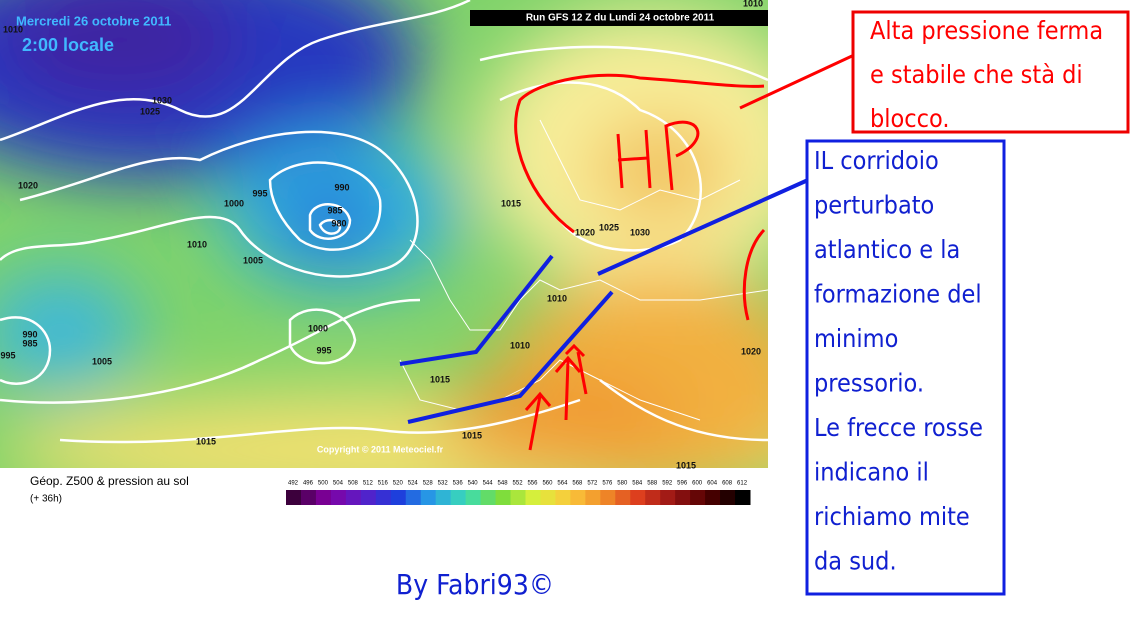 This screenshot has height=619, width=1136. Describe the element at coordinates (876, 160) in the screenshot. I see `blue-note-line: IL corridoio` at that location.